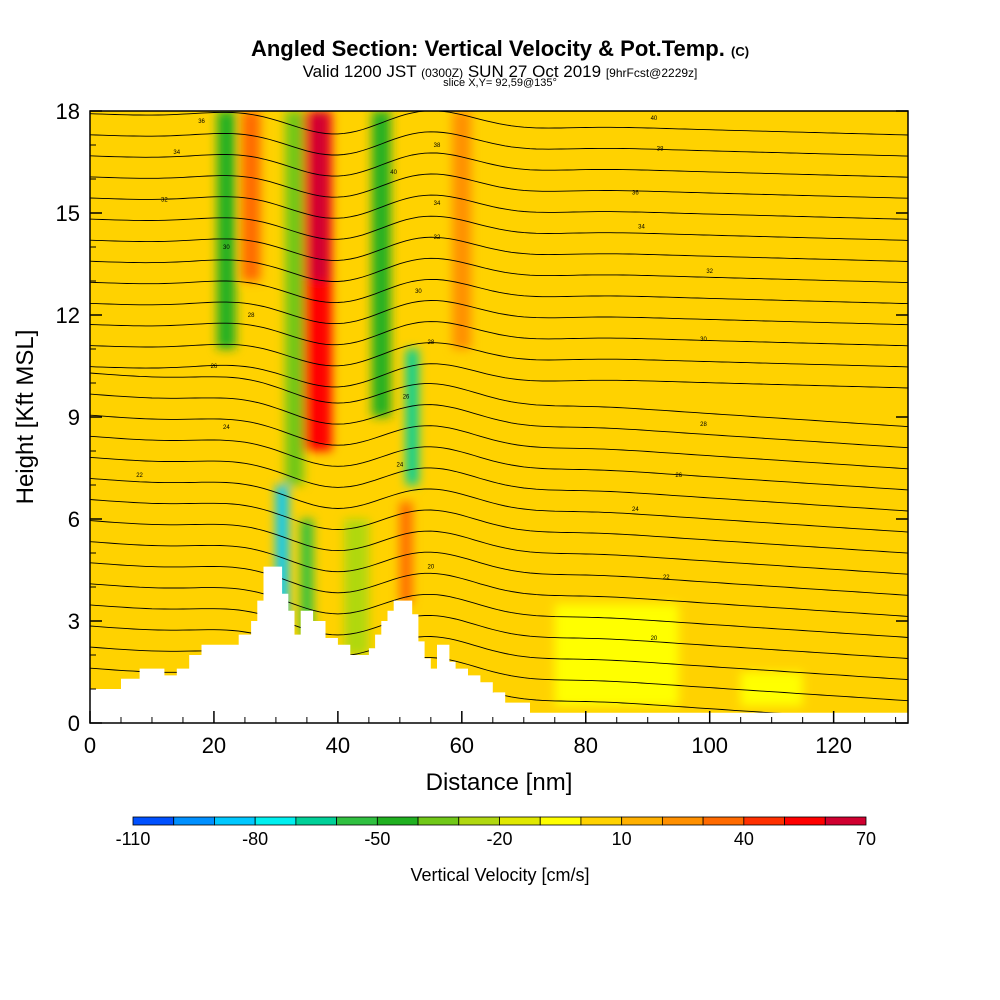  Describe the element at coordinates (654, 119) in the screenshot. I see `isentrope-label: 40` at that location.